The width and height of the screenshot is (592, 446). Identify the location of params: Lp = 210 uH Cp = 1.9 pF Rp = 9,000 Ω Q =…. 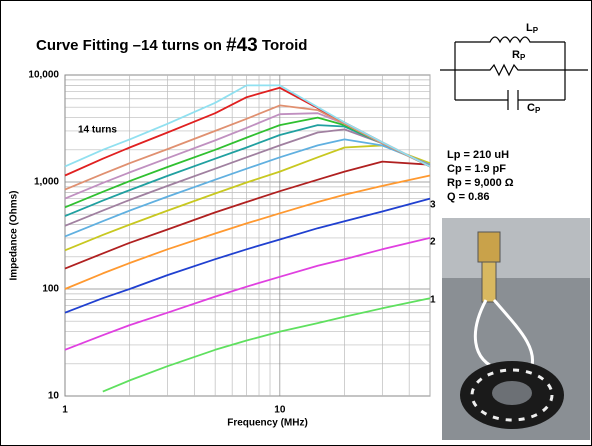
(480, 176).